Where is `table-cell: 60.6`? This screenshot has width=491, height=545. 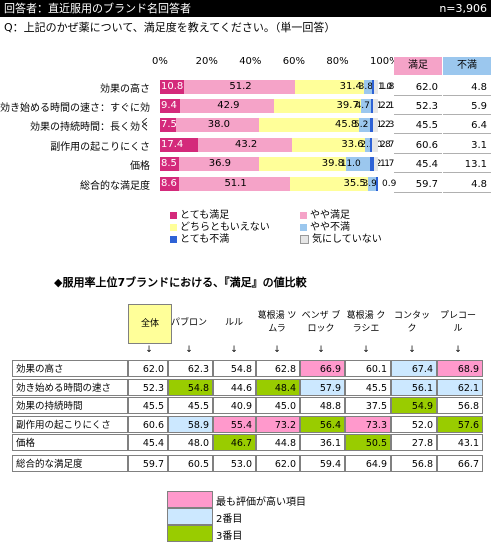 table-cell: 60.6 is located at coordinates (148, 424).